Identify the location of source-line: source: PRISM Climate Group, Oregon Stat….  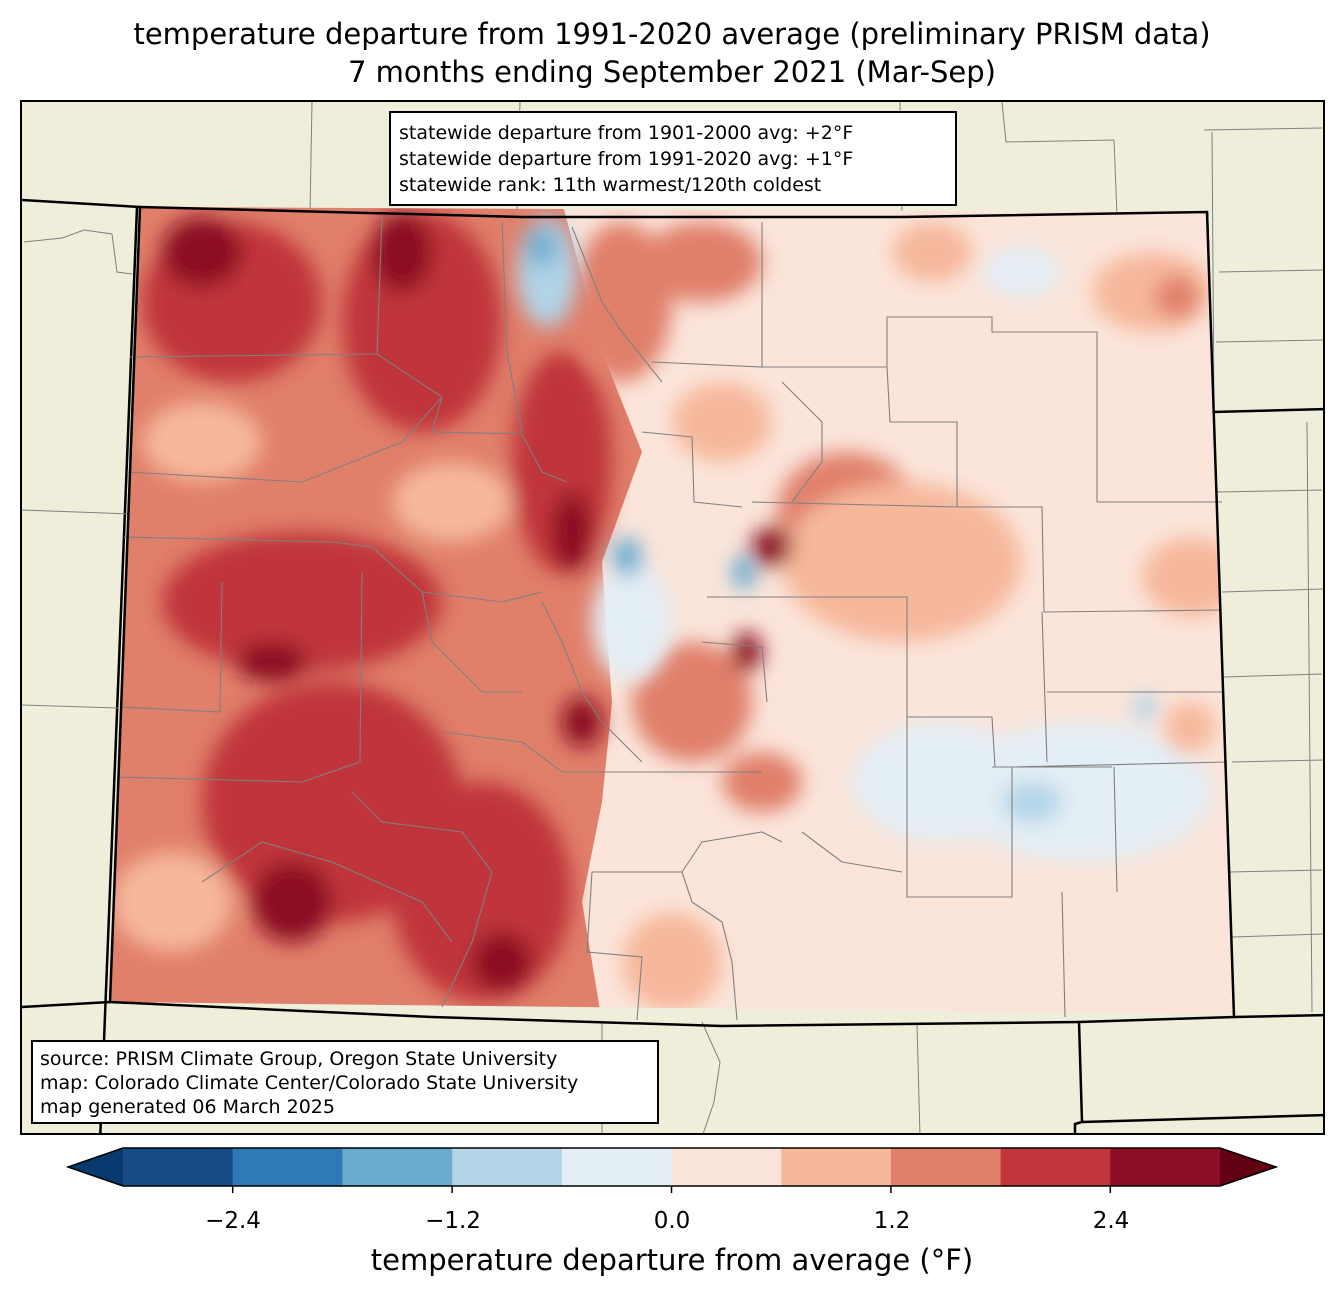
(299, 1059).